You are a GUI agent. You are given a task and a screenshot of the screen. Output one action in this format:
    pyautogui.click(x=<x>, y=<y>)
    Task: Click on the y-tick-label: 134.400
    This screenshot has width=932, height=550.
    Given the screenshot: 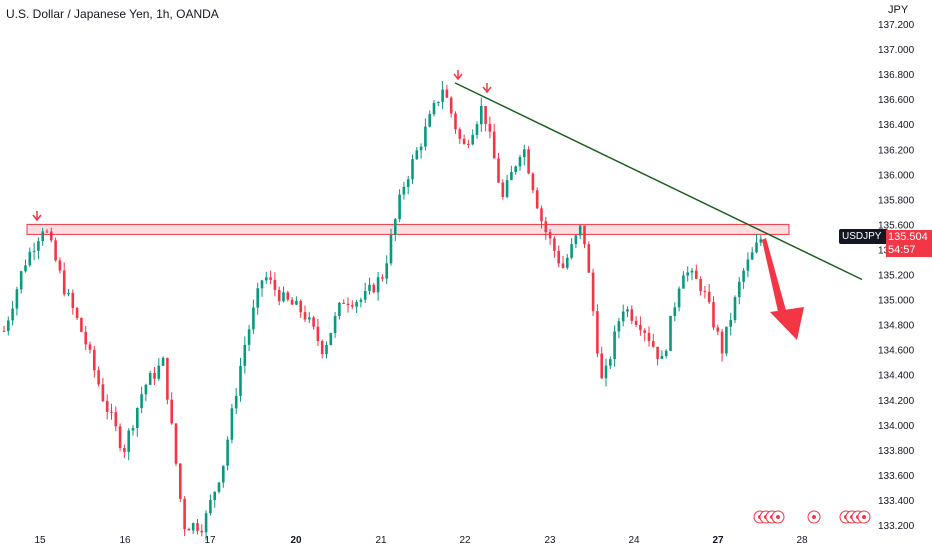 What is the action you would take?
    pyautogui.click(x=896, y=376)
    